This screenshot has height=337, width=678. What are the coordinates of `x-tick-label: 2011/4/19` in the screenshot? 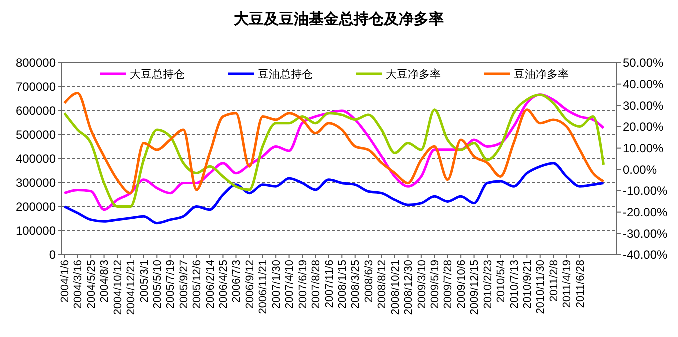 It's located at (568, 284).